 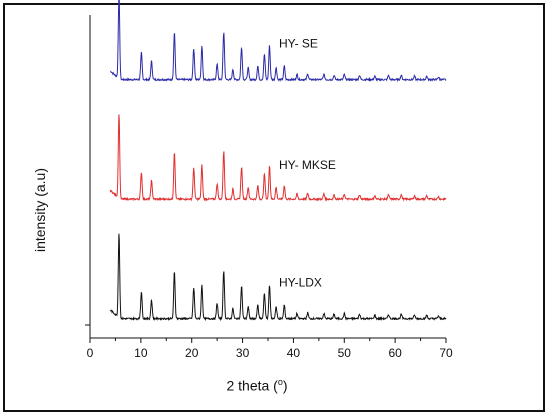 I want to click on x-axis-label: 2 theta (o), so click(x=256, y=385).